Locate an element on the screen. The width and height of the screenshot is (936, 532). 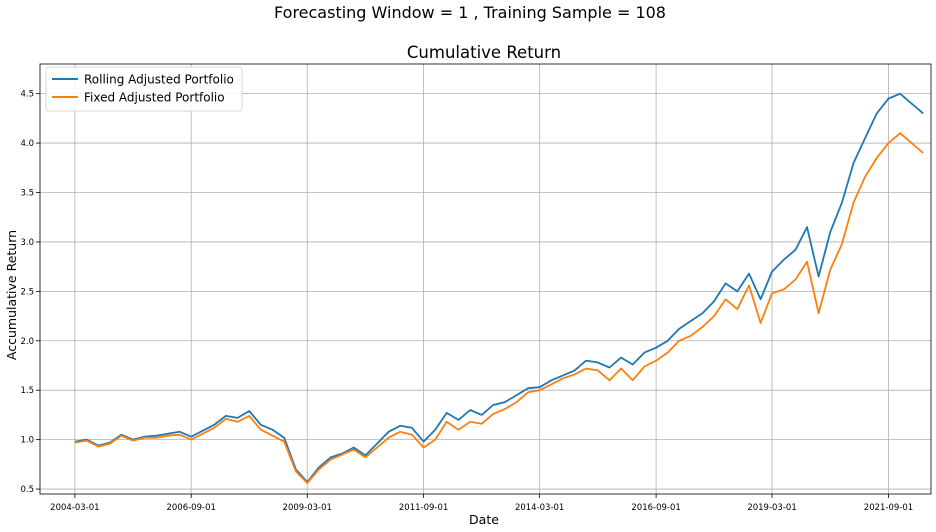
y-tick-label: 3.0 is located at coordinates (27, 243).